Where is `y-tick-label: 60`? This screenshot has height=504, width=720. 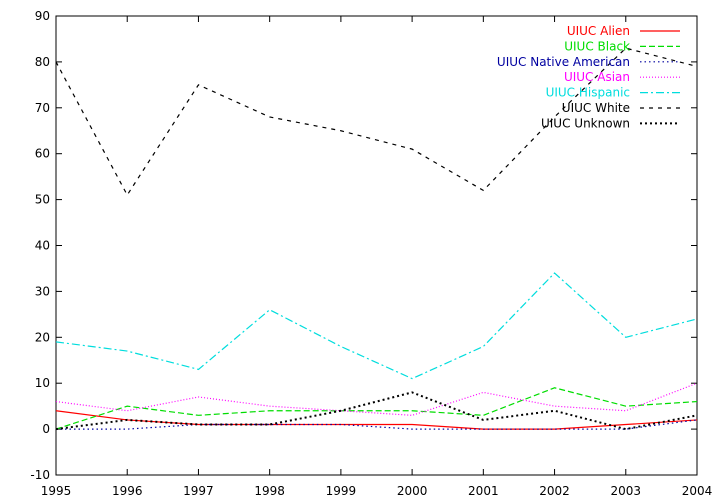
y-tick-label: 60 is located at coordinates (42, 154).